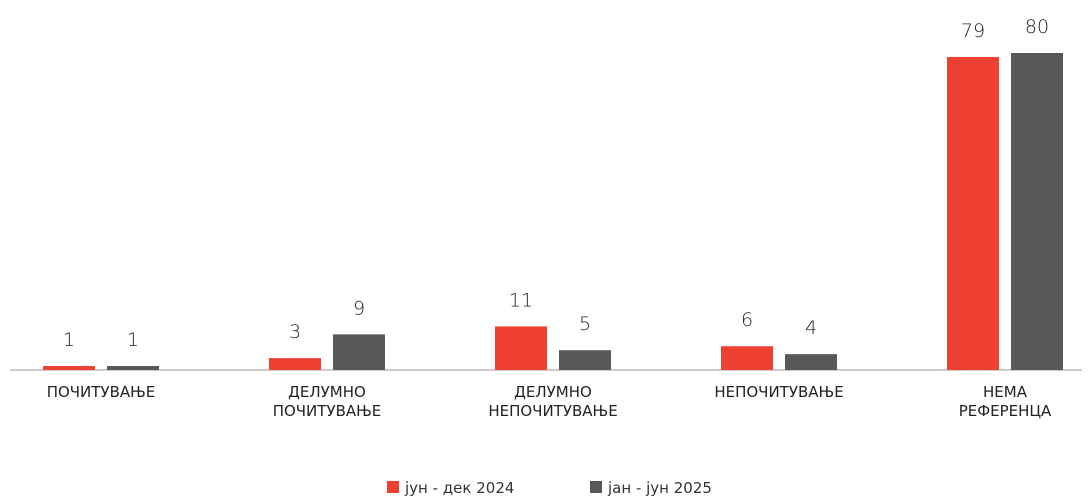 The height and width of the screenshot is (502, 1092). I want to click on x-tick-label: ДЕЛУМНО НЕПОЧИТУВАЊЕ, so click(552, 401).